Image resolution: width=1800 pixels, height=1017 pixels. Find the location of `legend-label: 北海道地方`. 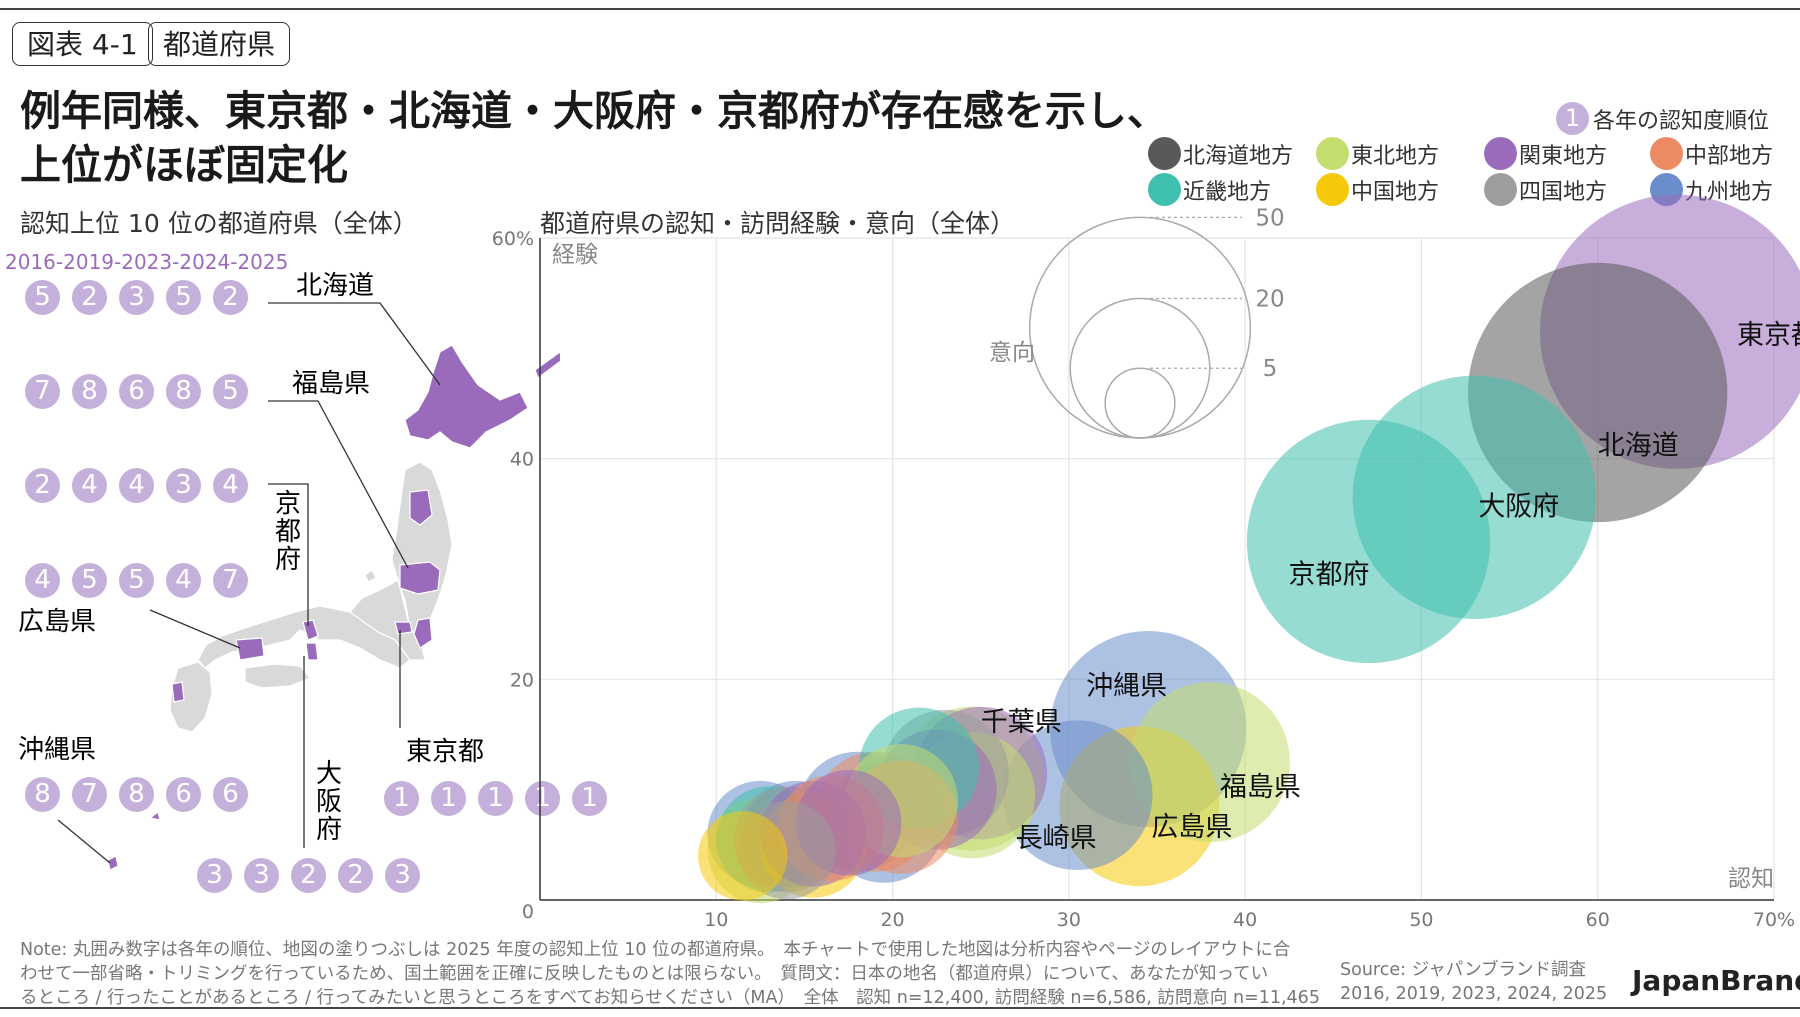

legend-label: 北海道地方 is located at coordinates (1238, 156).